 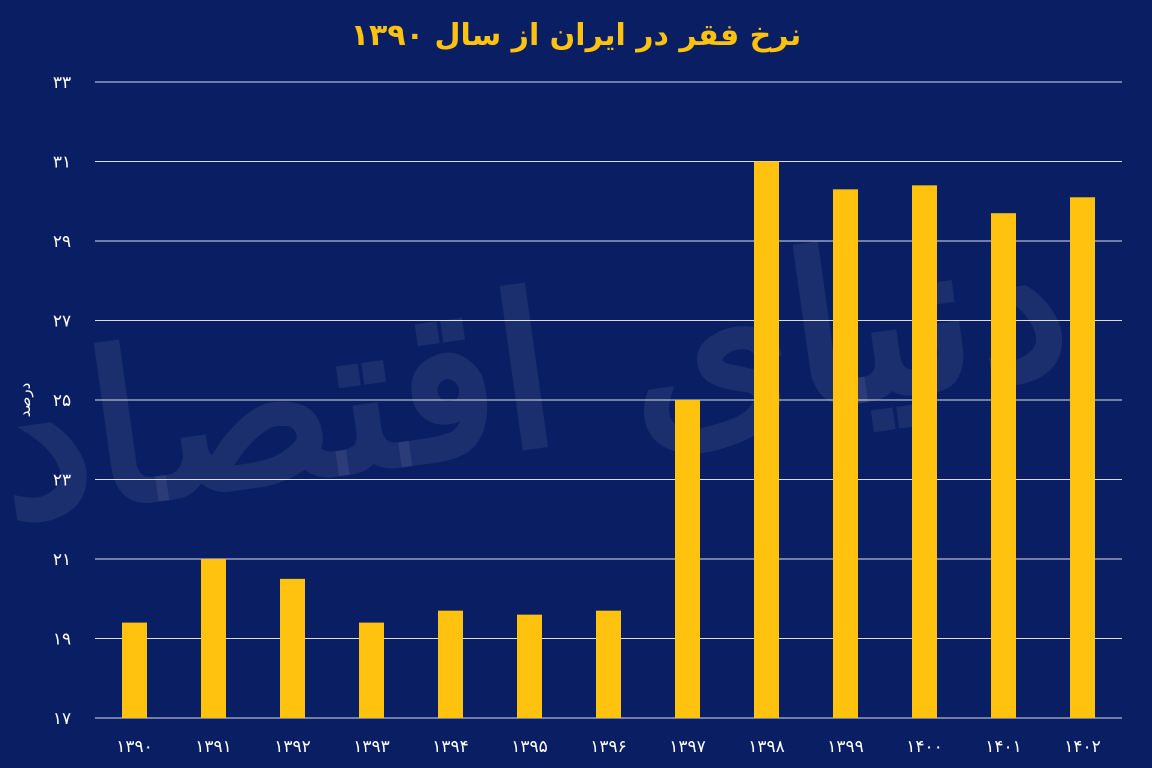 I want to click on x-tick-label: ۱۳۹۰, so click(x=134, y=747).